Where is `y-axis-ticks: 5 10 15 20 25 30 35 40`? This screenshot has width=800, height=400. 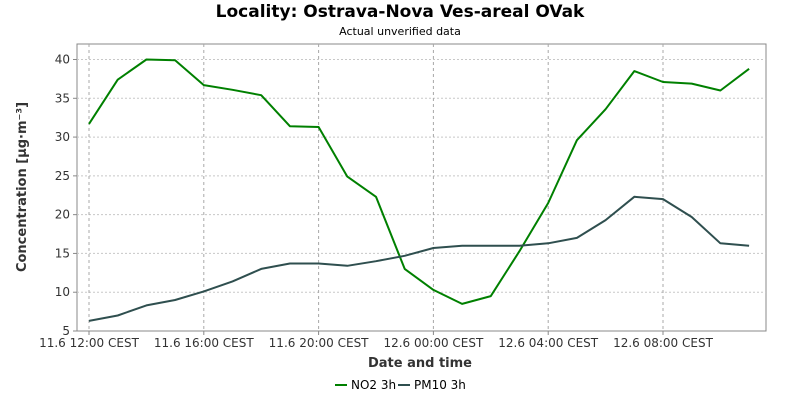
y-axis-ticks: 5 10 15 20 25 30 35 40 is located at coordinates (66, 195).